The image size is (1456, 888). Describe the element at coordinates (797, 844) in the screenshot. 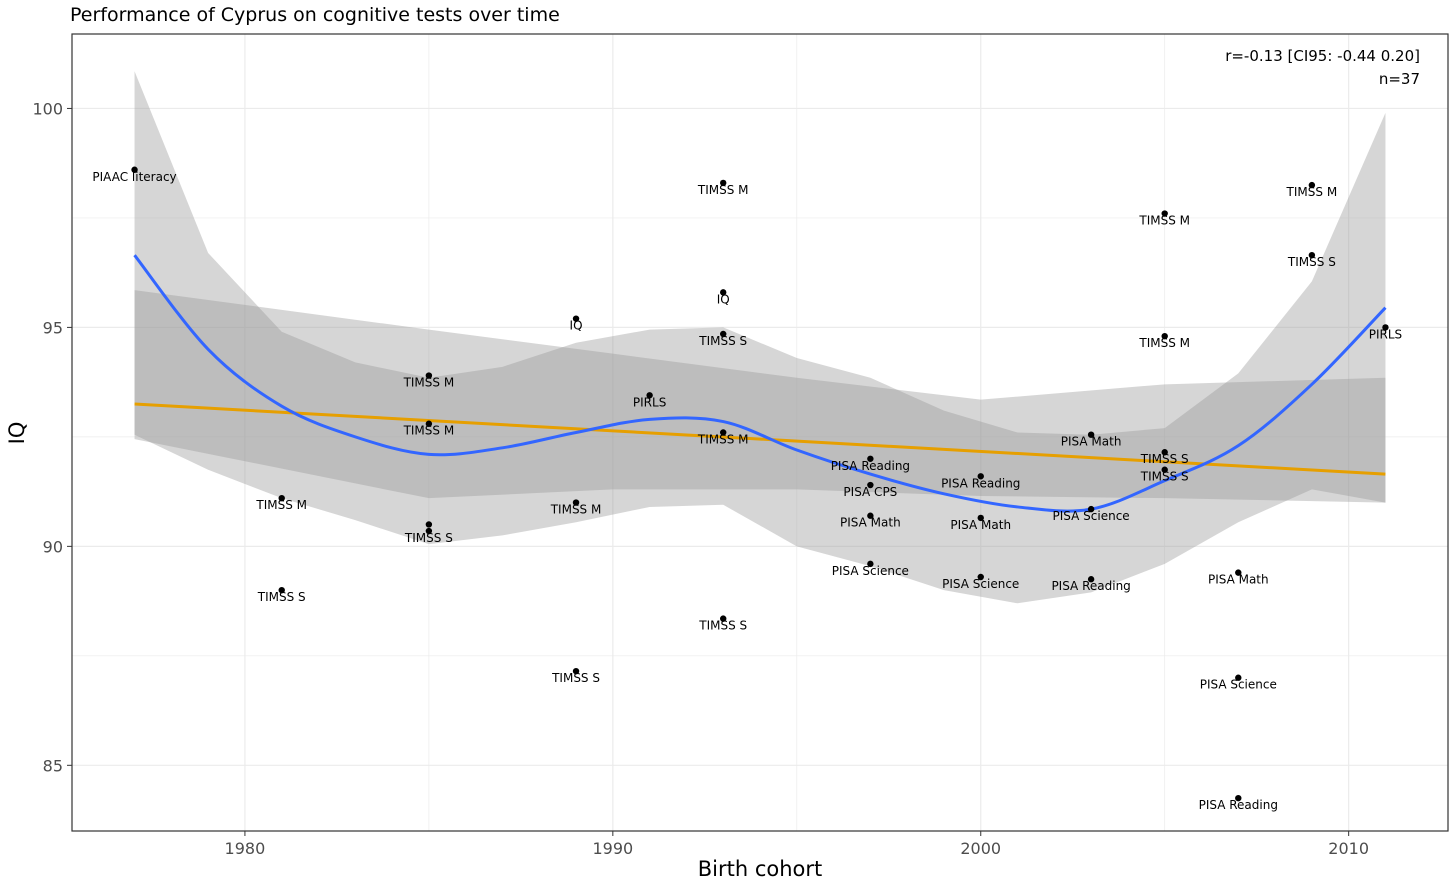

I see `x-axis-ticks: 1980 1990 2000 2010` at that location.